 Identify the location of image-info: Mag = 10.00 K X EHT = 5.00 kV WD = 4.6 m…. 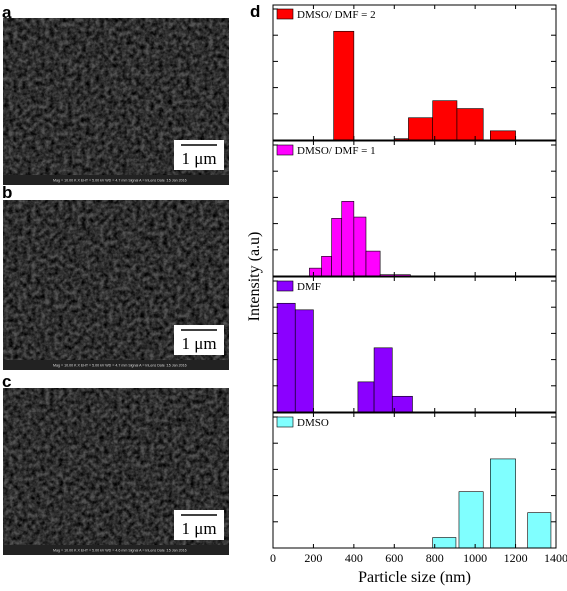
(120, 551).